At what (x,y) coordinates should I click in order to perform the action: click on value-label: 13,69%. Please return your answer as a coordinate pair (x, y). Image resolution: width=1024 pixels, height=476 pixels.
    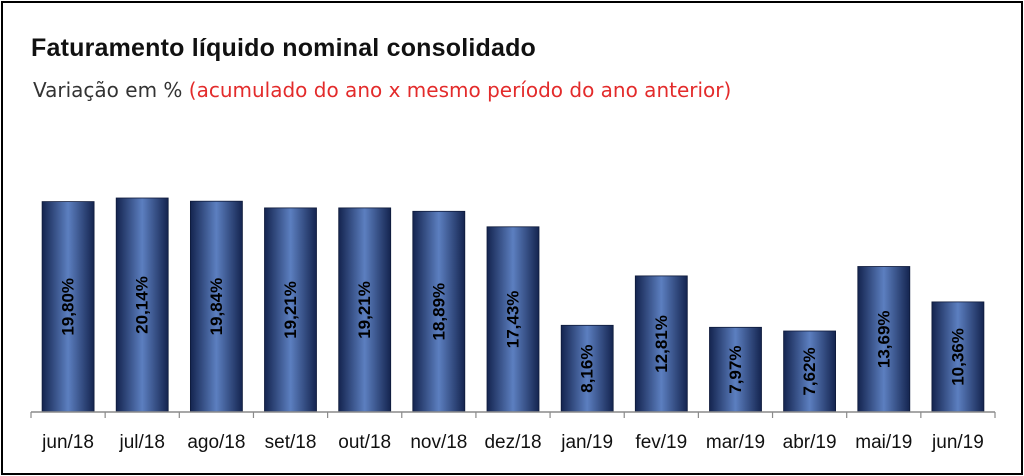
    Looking at the image, I should click on (883, 339).